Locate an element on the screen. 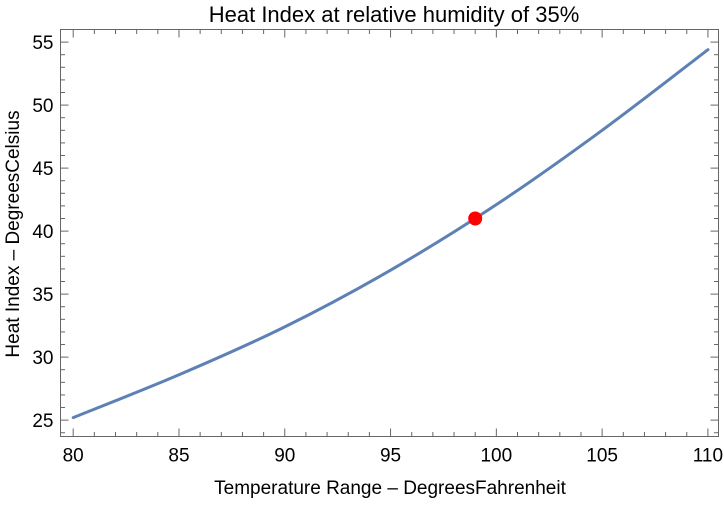 This screenshot has height=505, width=724. y-tick-label: 25 is located at coordinates (42, 421).